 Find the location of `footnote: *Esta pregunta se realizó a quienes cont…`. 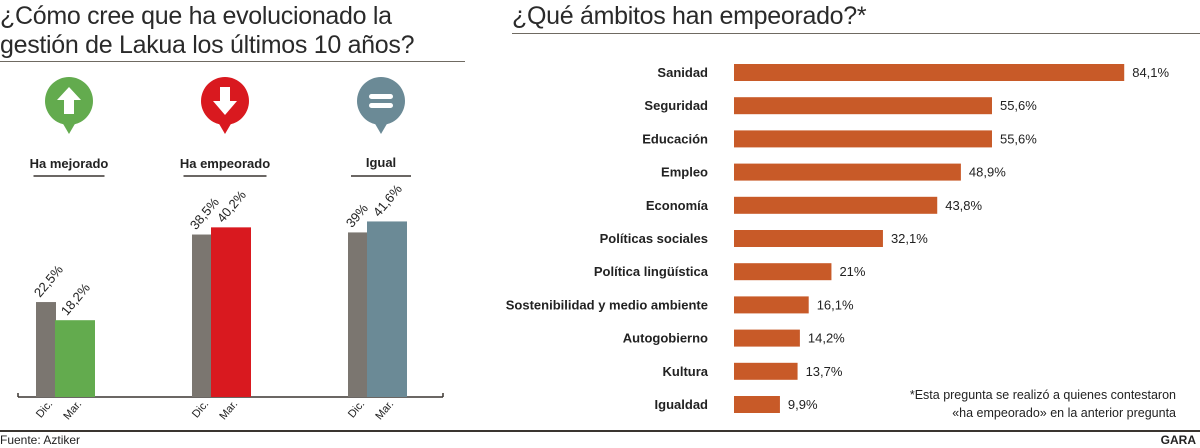

footnote: *Esta pregunta se realizó a quienes cont… is located at coordinates (1028, 404).